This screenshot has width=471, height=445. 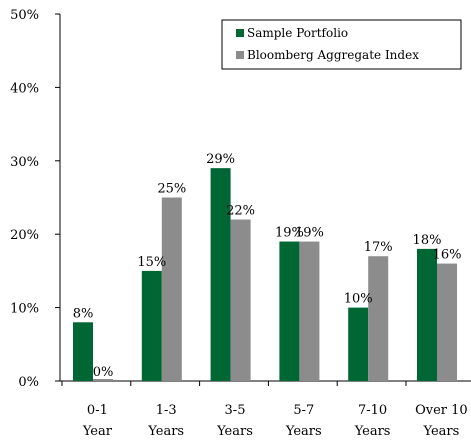 I want to click on data-label-sample-portfolio: 29%, so click(x=220, y=159).